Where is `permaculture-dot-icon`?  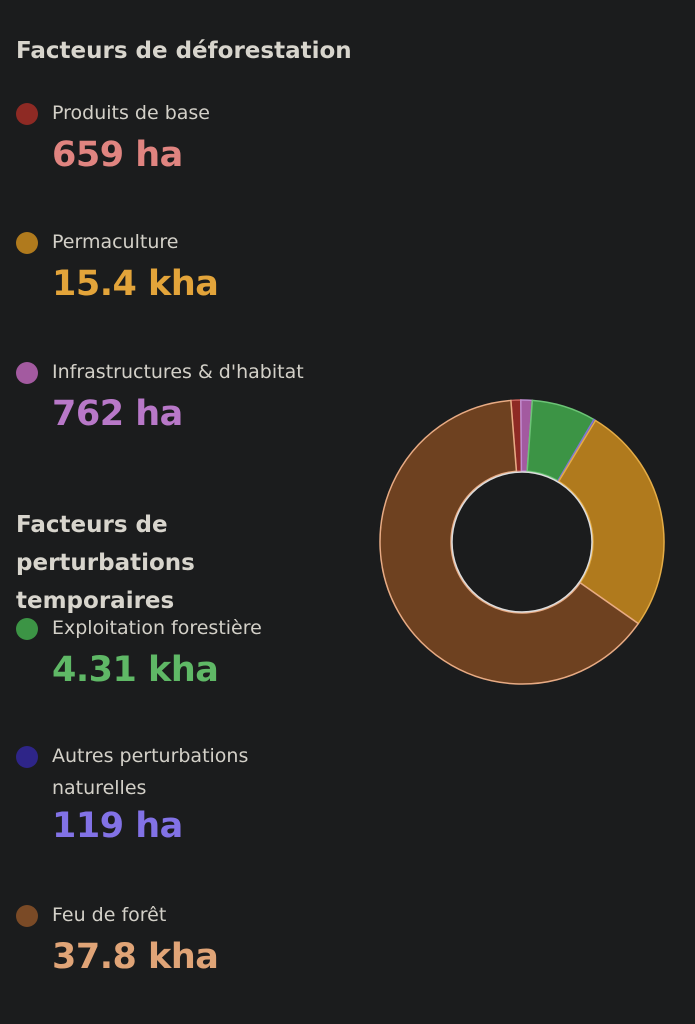
permaculture-dot-icon is located at coordinates (27, 243).